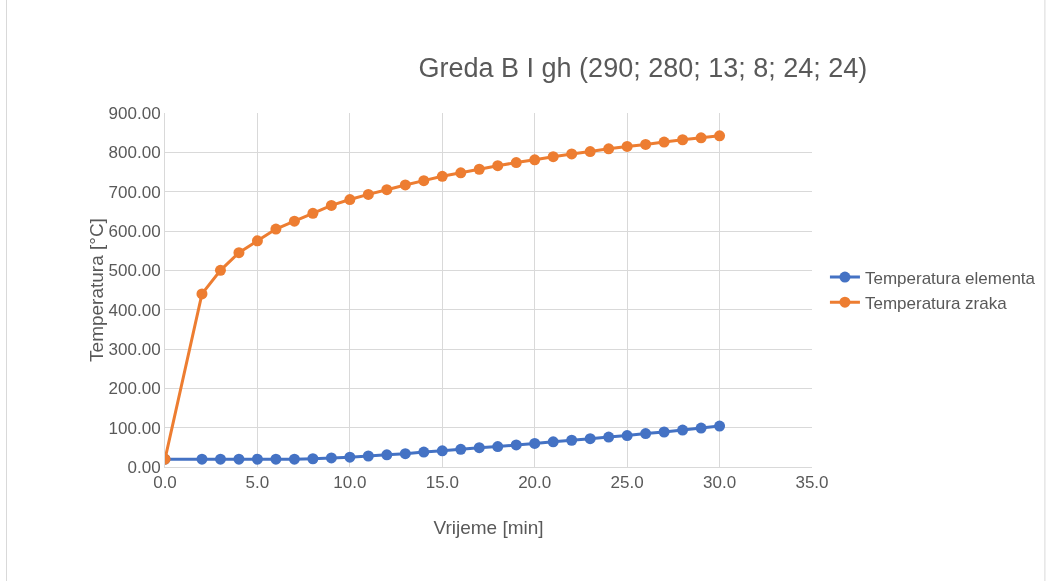  I want to click on y-tick-label: 900.00, so click(134, 113).